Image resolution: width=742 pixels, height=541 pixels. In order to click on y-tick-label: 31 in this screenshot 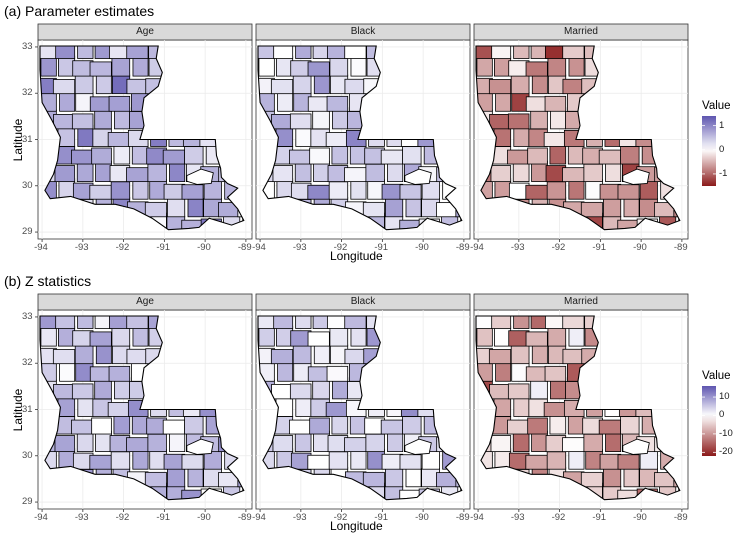, I will do `click(27, 139)`.